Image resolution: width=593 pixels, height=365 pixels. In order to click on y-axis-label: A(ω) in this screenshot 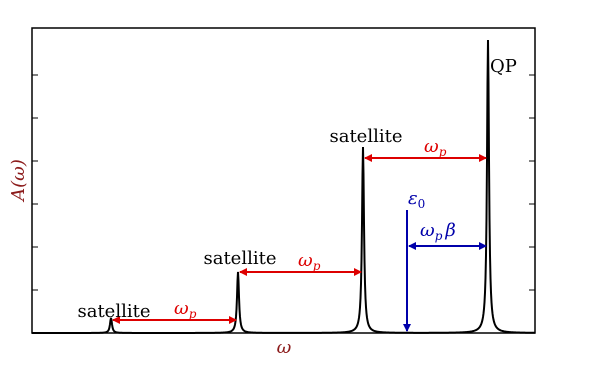, I will do `click(18, 181)`.